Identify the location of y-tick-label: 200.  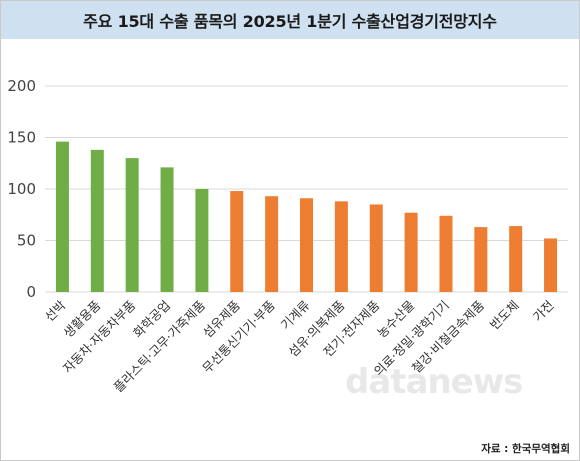
(21, 86).